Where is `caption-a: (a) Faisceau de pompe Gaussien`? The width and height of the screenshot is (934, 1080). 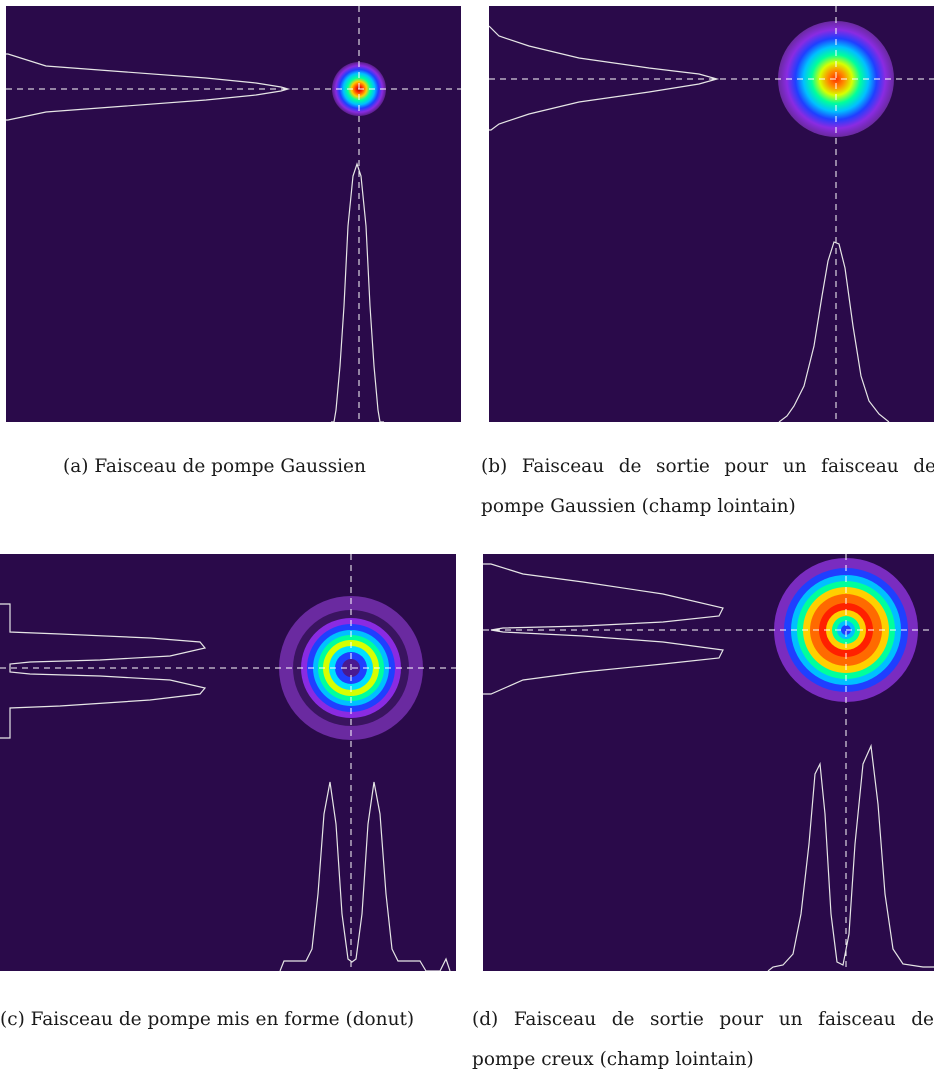
caption-a: (a) Faisceau de pompe Gaussien is located at coordinates (214, 466).